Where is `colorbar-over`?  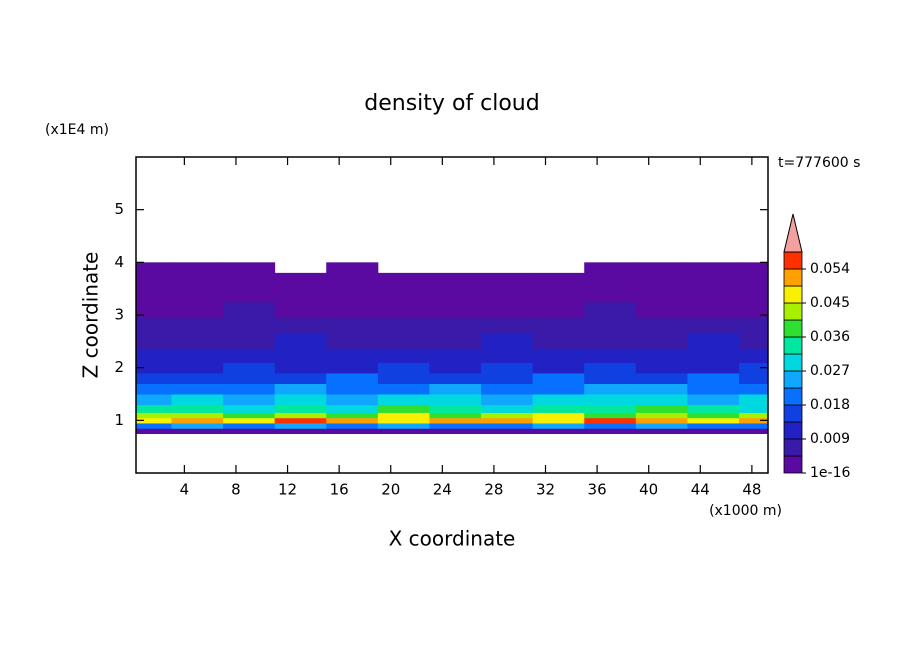
colorbar-over is located at coordinates (793, 233).